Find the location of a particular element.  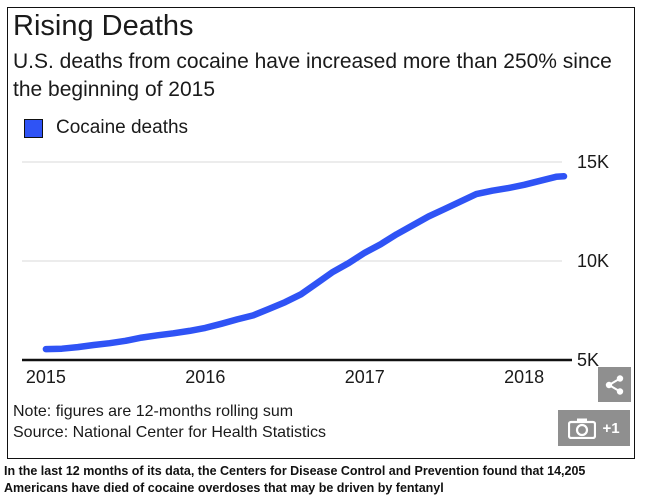

y-tick-label: 10K is located at coordinates (593, 261).